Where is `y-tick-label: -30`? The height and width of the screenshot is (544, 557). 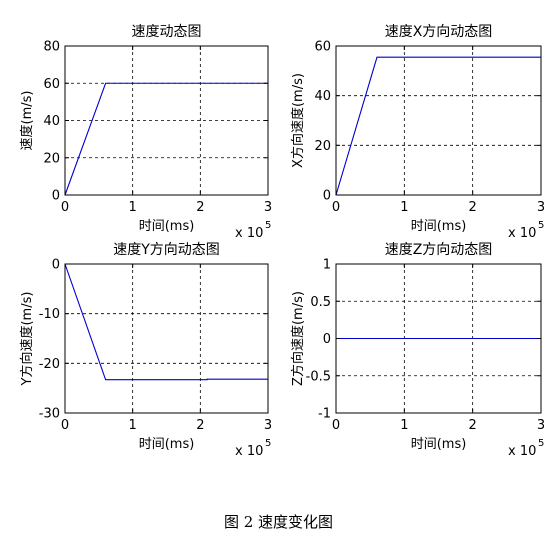 y-tick-label: -30 is located at coordinates (49, 414).